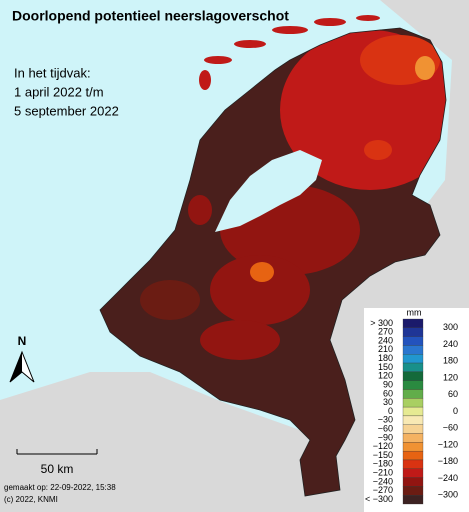  What do you see at coordinates (450, 361) in the screenshot?
I see `legend-scale-label: 180` at bounding box center [450, 361].